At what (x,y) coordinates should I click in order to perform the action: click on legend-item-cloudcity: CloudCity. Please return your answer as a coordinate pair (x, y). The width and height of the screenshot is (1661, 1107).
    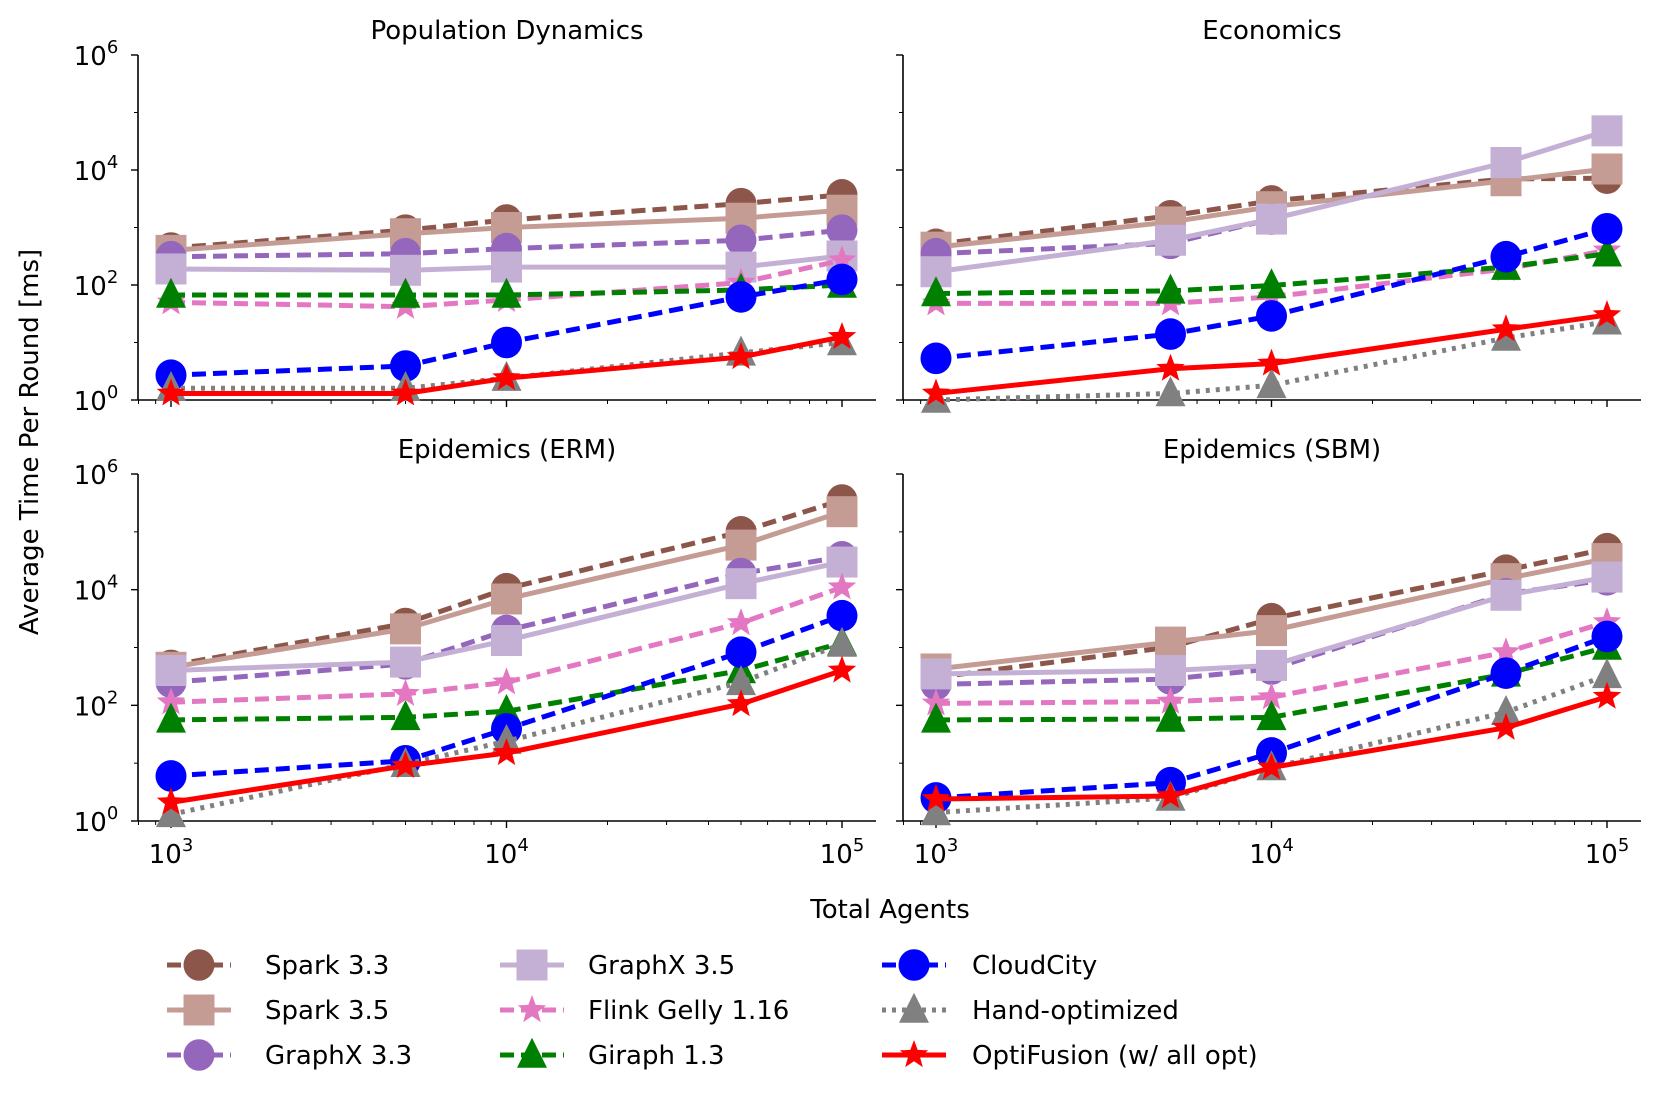
    Looking at the image, I should click on (989, 965).